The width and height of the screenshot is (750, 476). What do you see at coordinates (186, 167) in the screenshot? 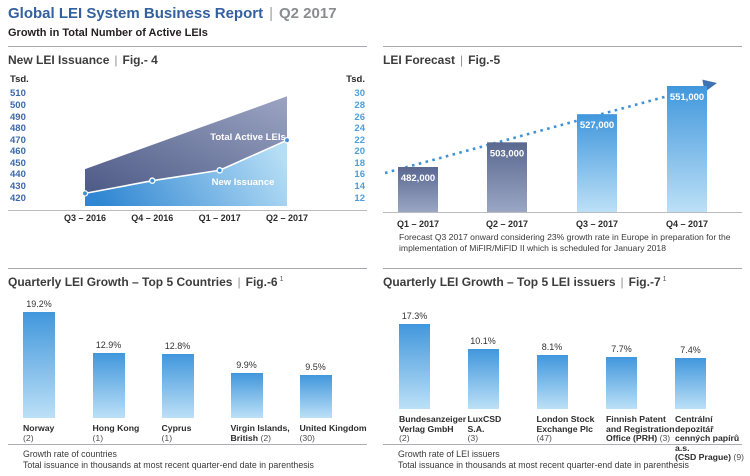
I see `new-issuance-line` at bounding box center [186, 167].